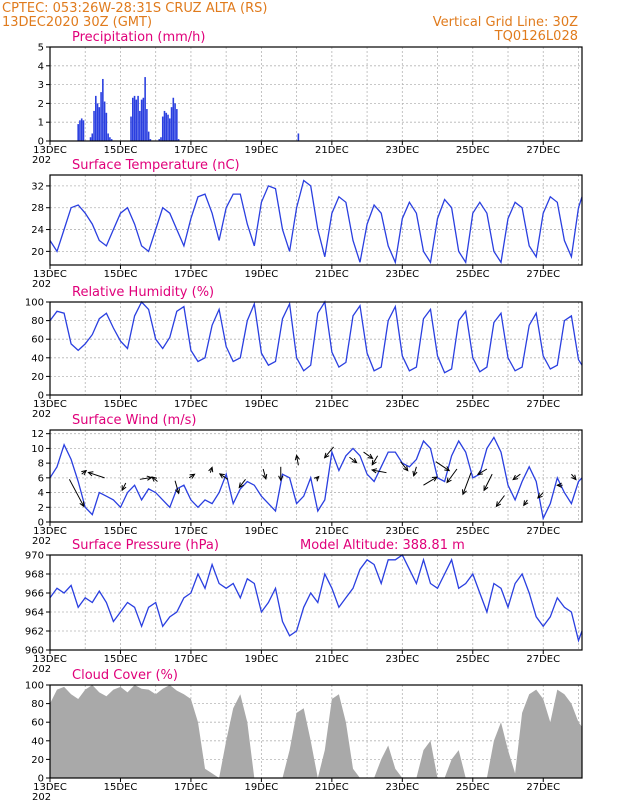 The height and width of the screenshot is (800, 618). Describe the element at coordinates (316, 598) in the screenshot. I see `pressure-line` at that location.